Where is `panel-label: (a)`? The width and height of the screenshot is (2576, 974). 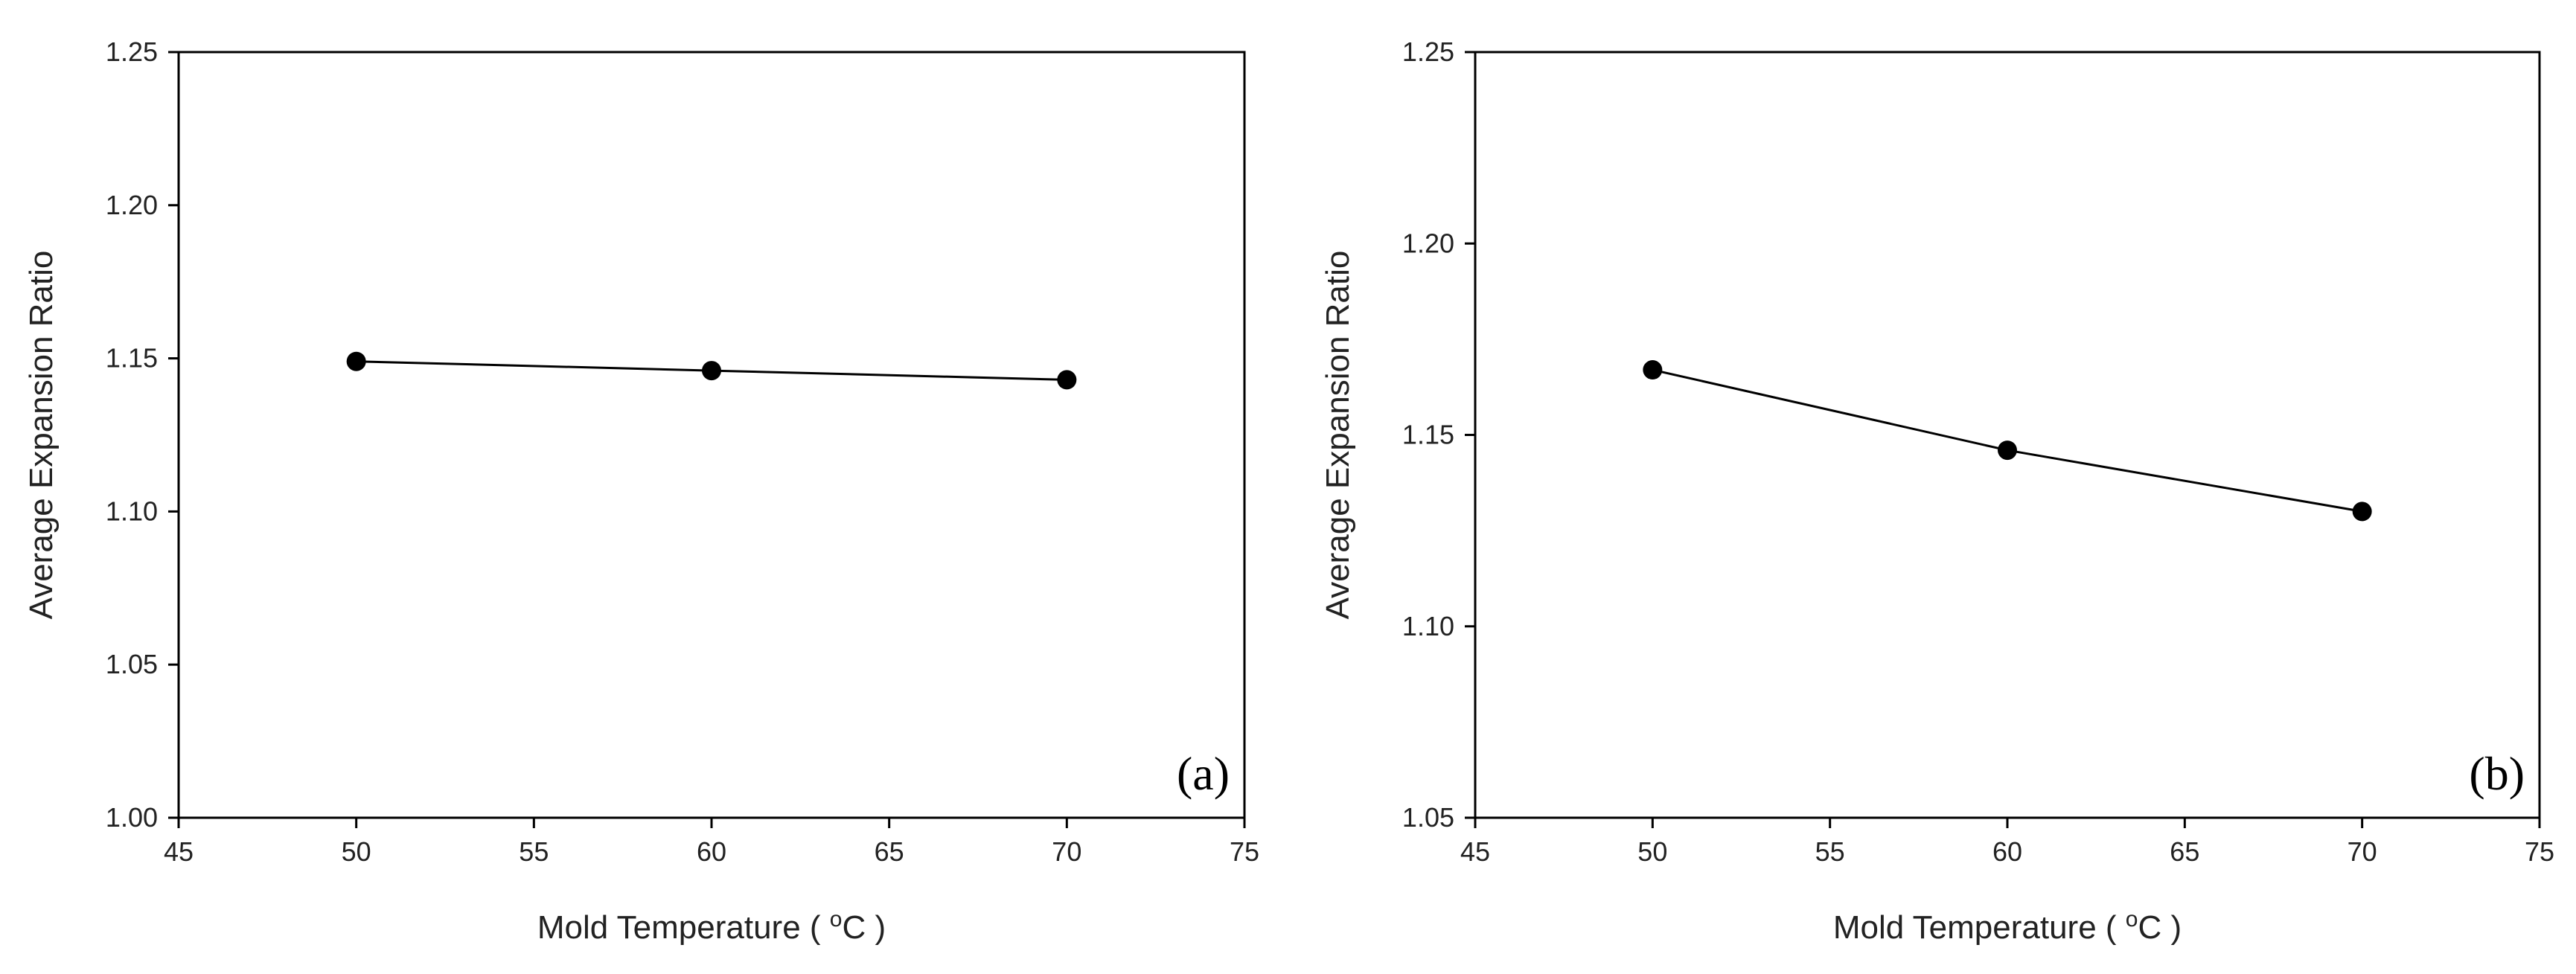 panel-label: (a) is located at coordinates (1203, 773).